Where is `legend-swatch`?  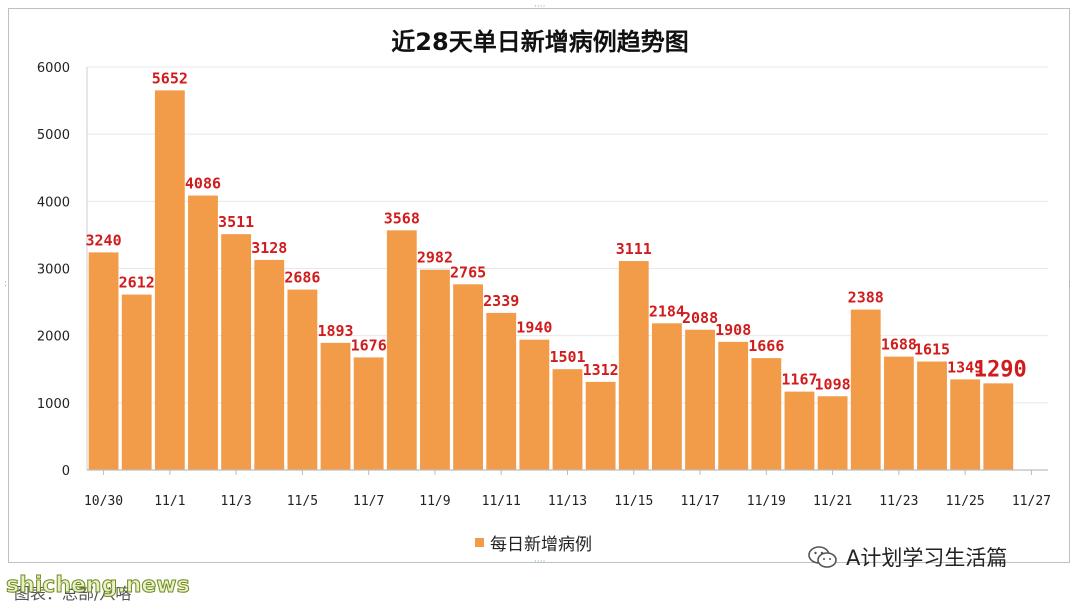 legend-swatch is located at coordinates (479, 542).